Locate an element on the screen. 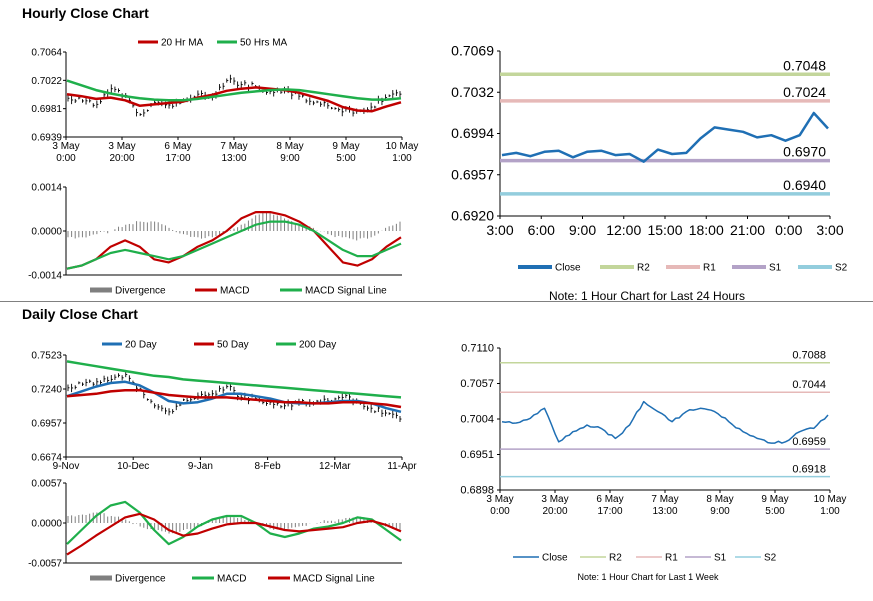  daily_price-x-tick-label: 9-Jan is located at coordinates (200, 466).